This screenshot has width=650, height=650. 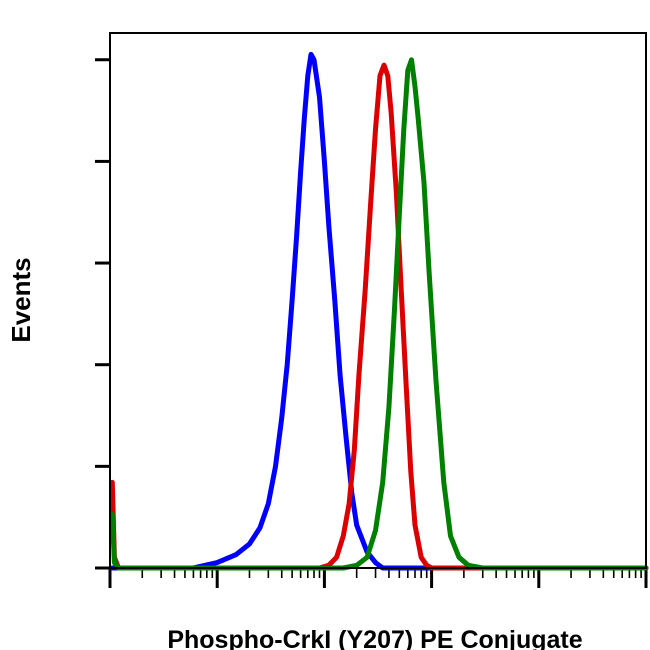 I want to click on x-axis-title: Phospho-CrkI (Y207) PE Conjugate, so click(x=374, y=638).